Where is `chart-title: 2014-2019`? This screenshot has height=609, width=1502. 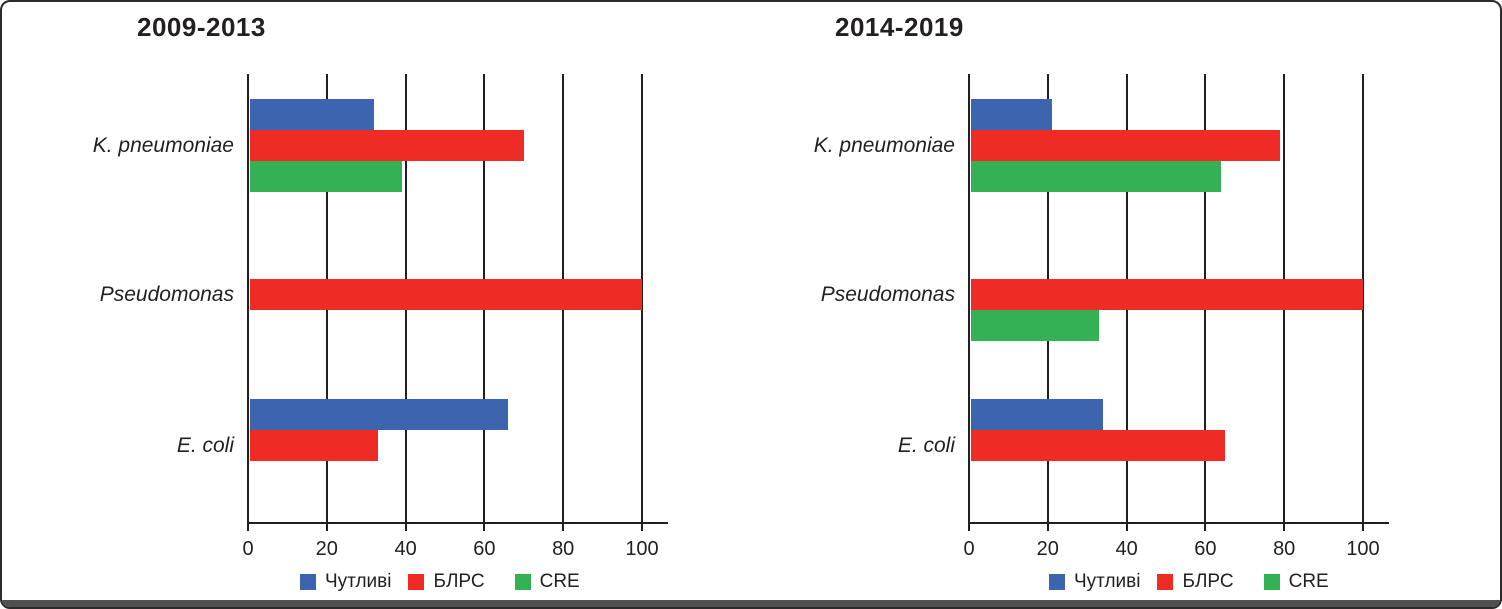
chart-title: 2014-2019 is located at coordinates (899, 27).